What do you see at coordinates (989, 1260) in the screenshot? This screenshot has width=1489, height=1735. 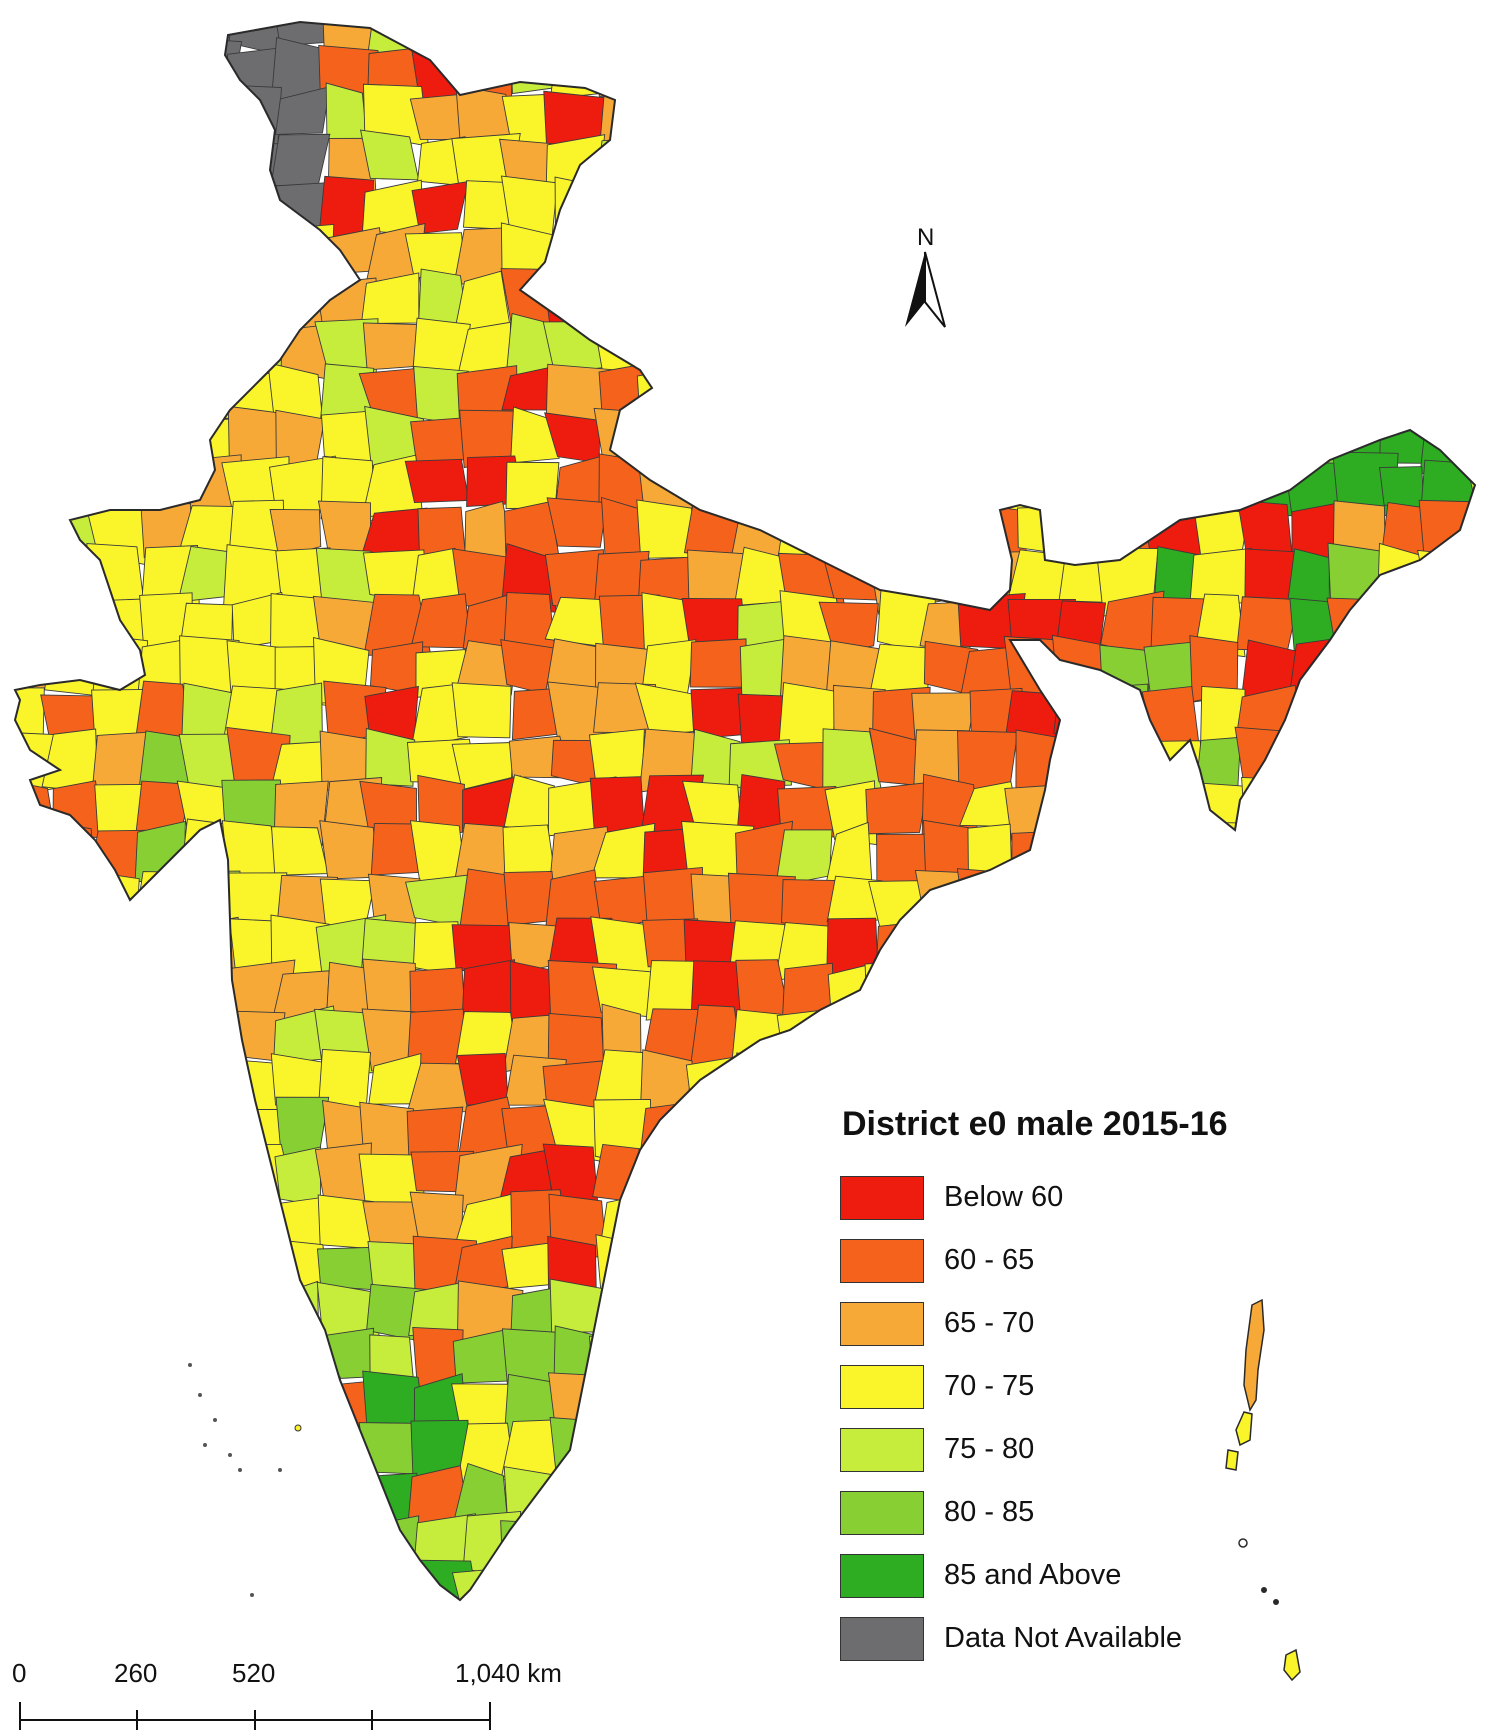 I see `legend-label: 60 - 65` at bounding box center [989, 1260].